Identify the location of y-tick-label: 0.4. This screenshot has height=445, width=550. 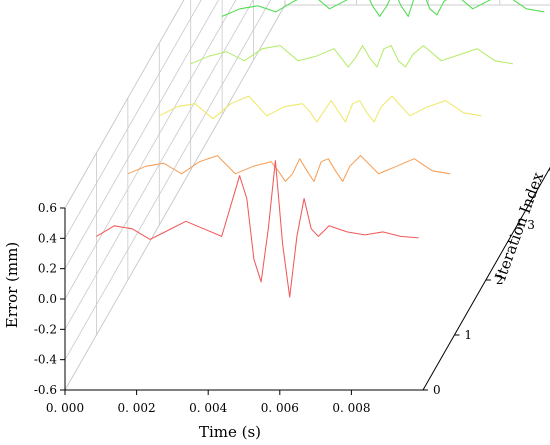
(47, 238).